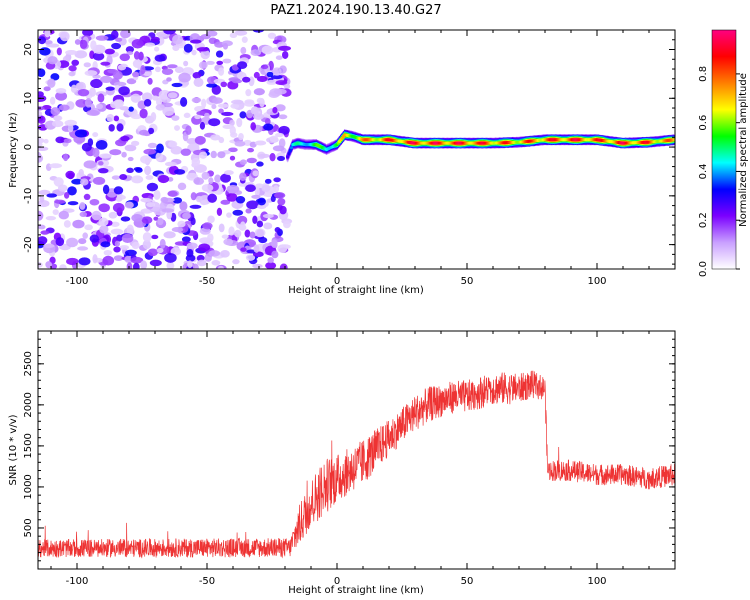 This screenshot has height=600, width=750. I want to click on x-tick-label: 0, so click(337, 281).